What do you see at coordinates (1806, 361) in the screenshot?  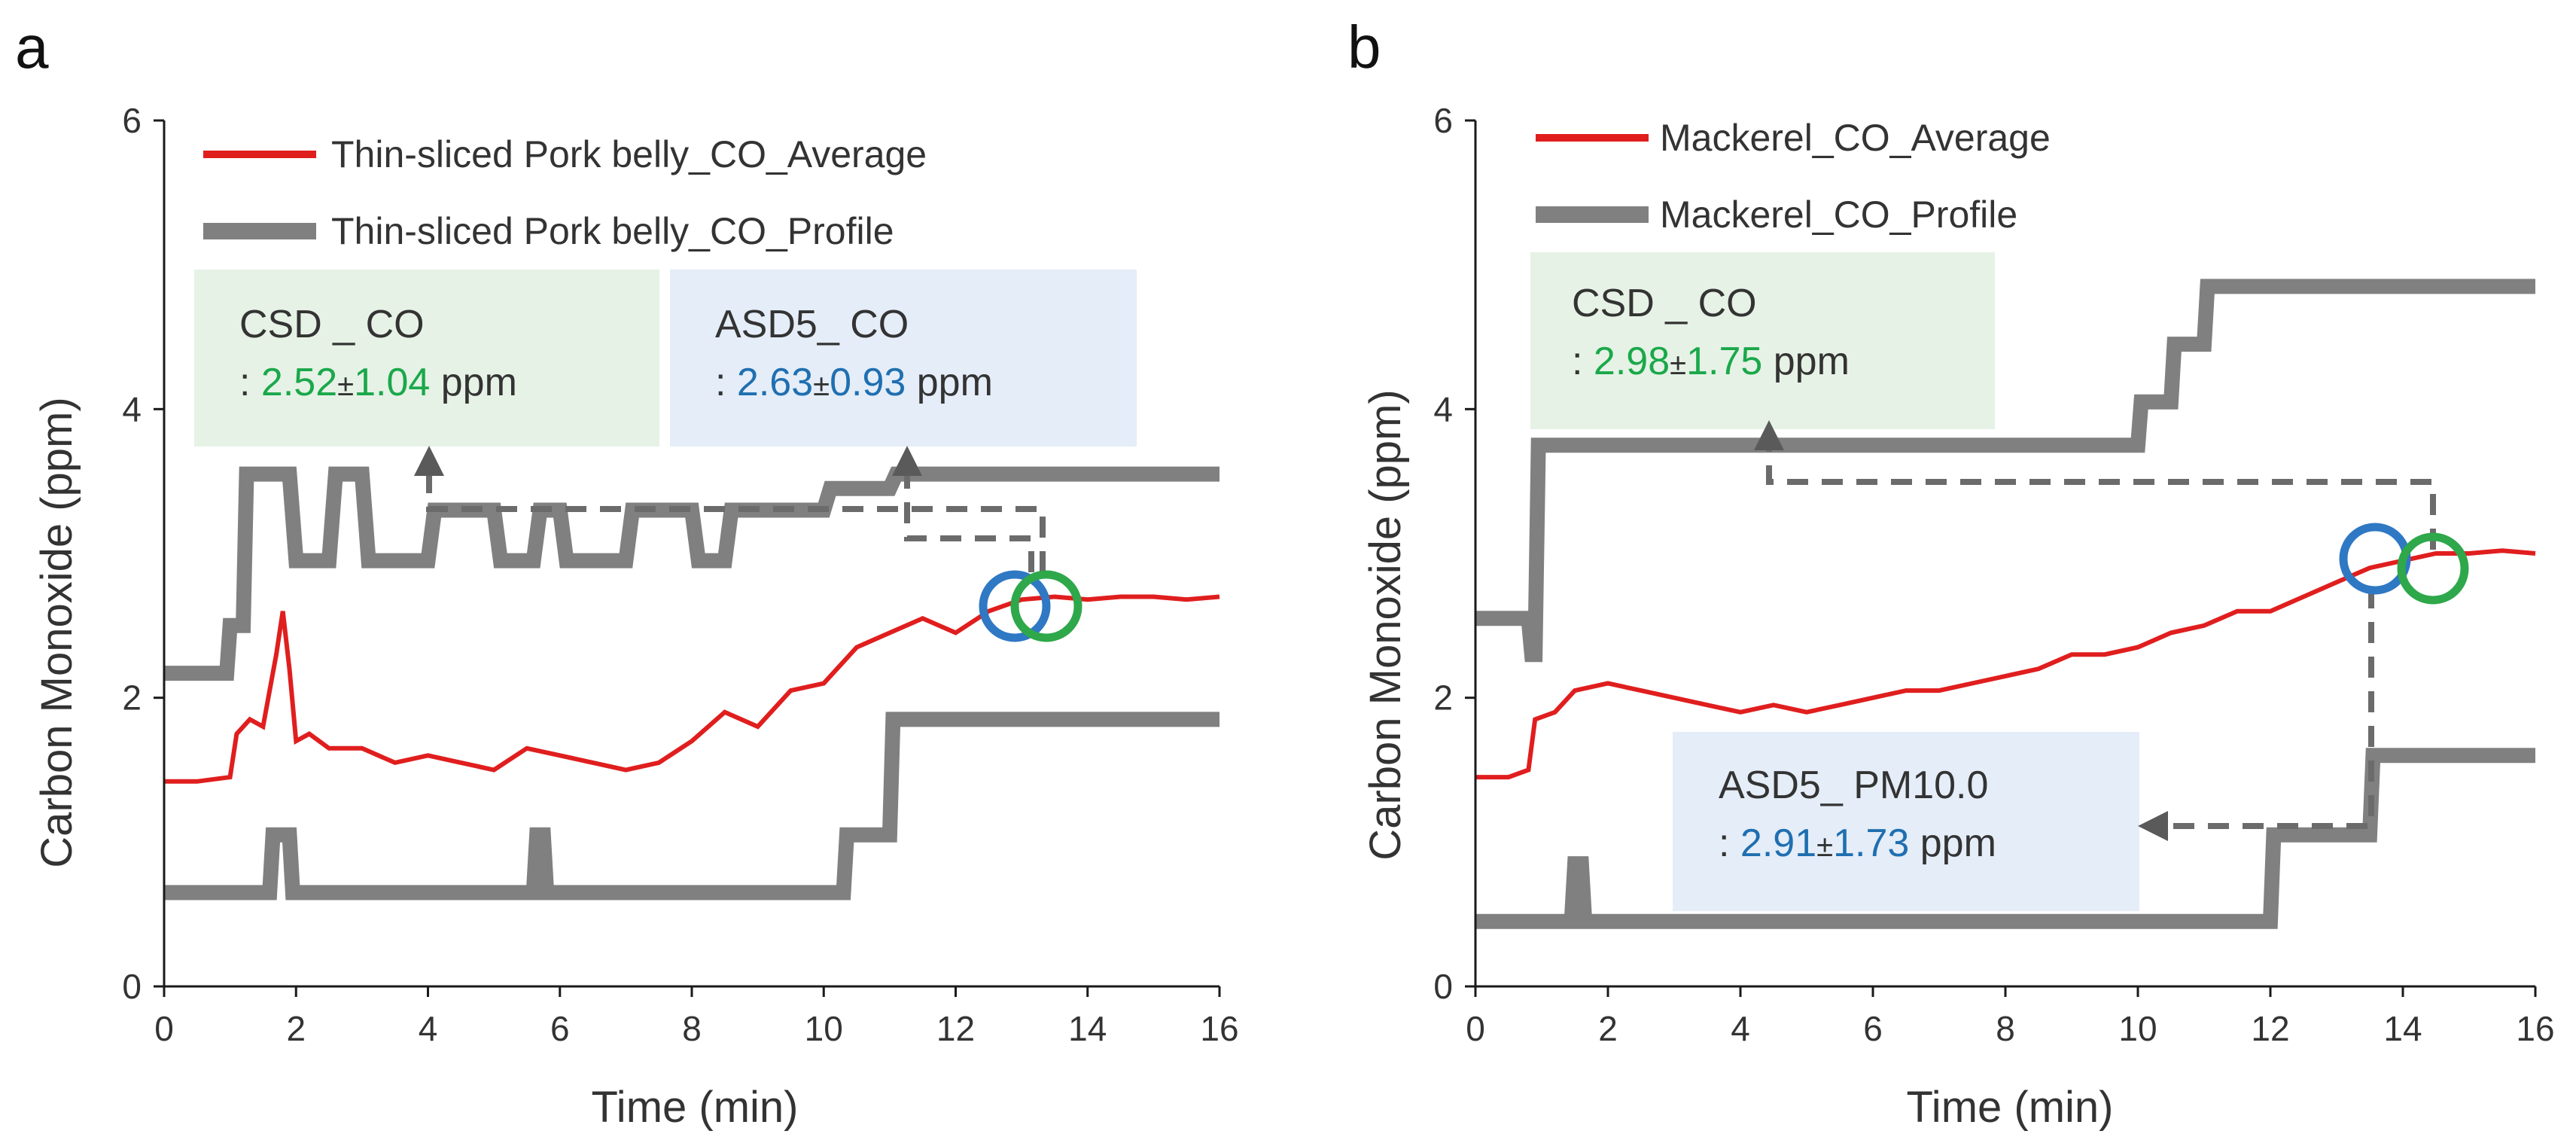 I see `annotation-b-csd-unit: ppm` at bounding box center [1806, 361].